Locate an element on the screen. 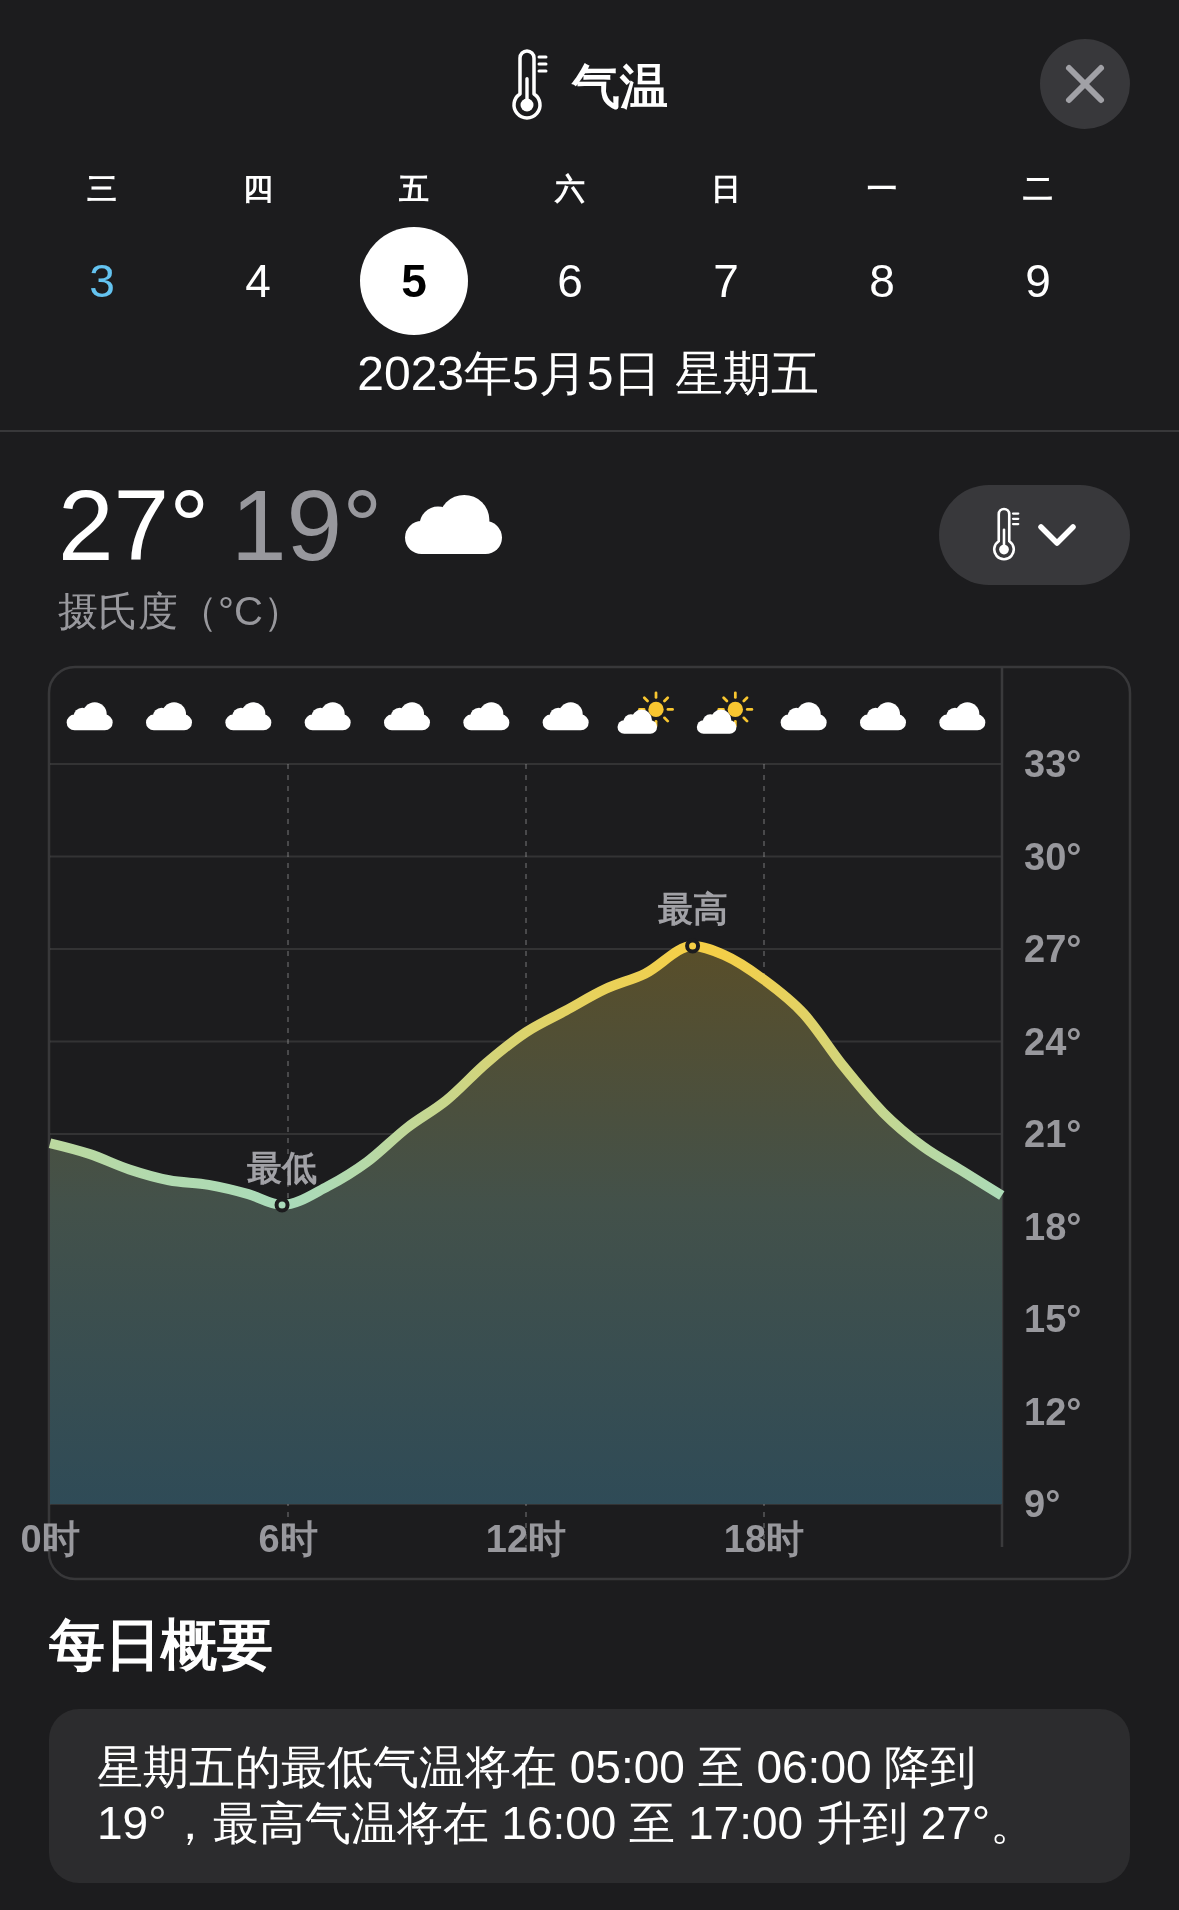 The width and height of the screenshot is (1179, 1910). text: 9 is located at coordinates (1038, 281).